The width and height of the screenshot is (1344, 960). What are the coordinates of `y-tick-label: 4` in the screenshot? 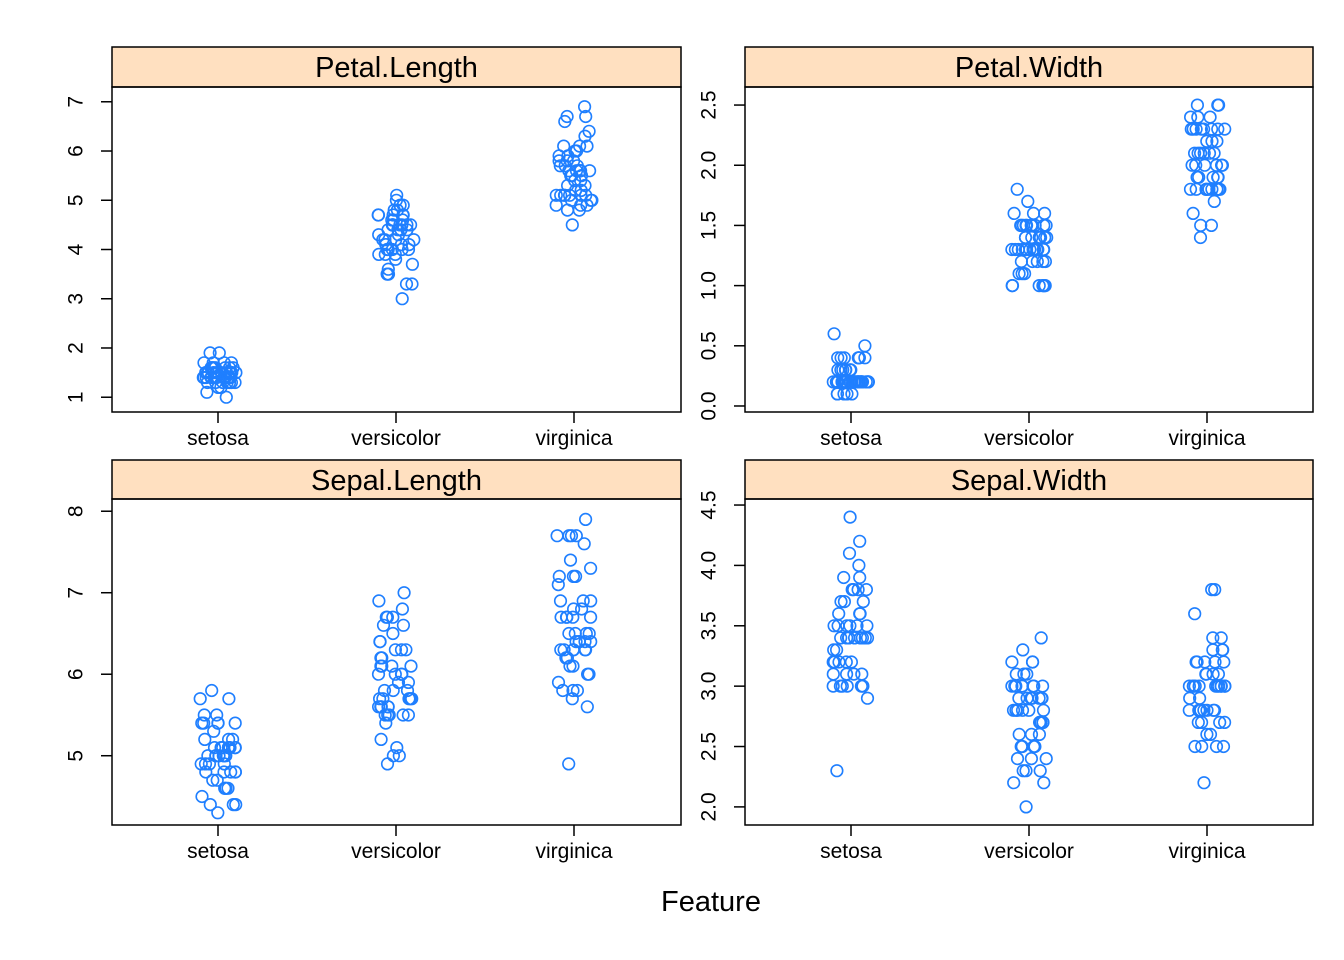 It's located at (76, 249).